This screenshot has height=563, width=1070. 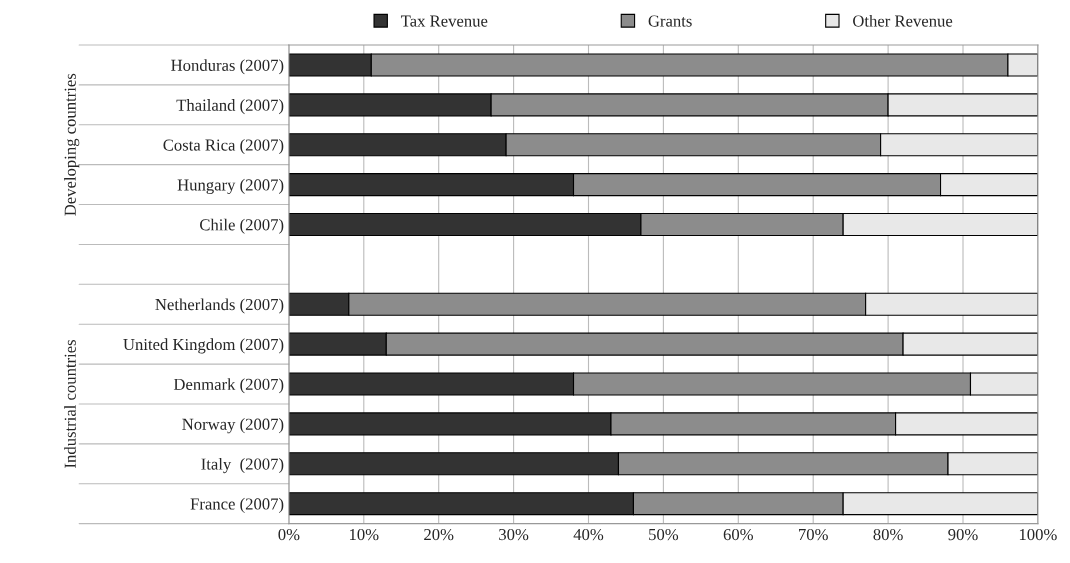 I want to click on x-tick-label: 100%, so click(x=1038, y=534).